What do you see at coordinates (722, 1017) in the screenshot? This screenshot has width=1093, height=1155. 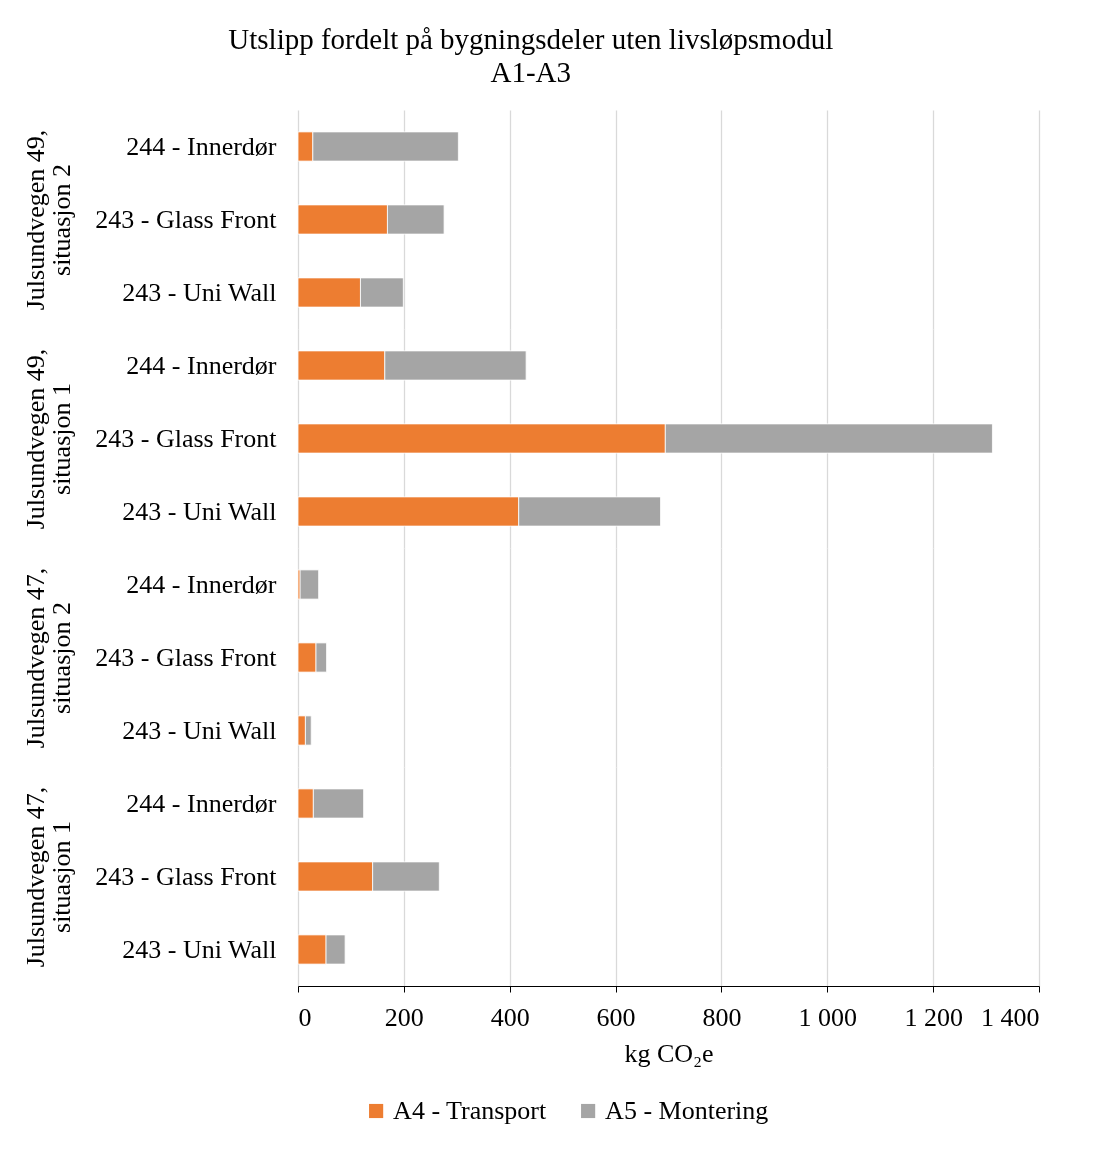 I see `x-tick-label: 800` at bounding box center [722, 1017].